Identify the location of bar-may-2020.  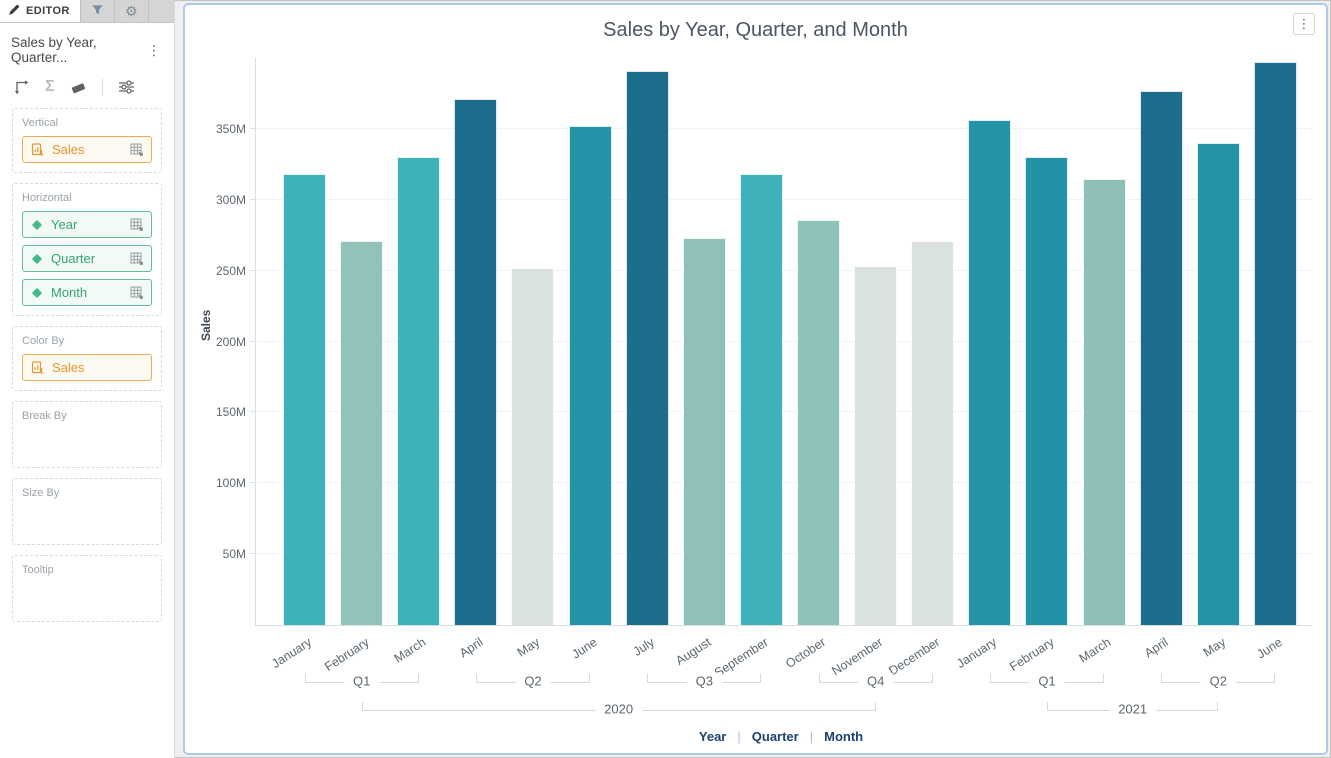
(533, 446).